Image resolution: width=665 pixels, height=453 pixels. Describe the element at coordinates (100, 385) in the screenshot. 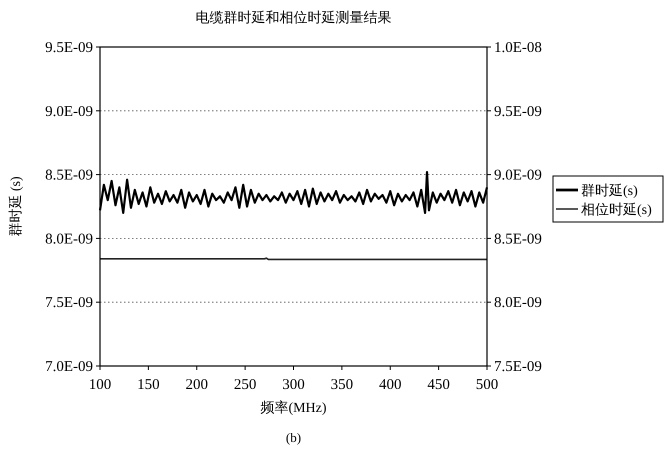

I see `x-tick-label: 100` at that location.